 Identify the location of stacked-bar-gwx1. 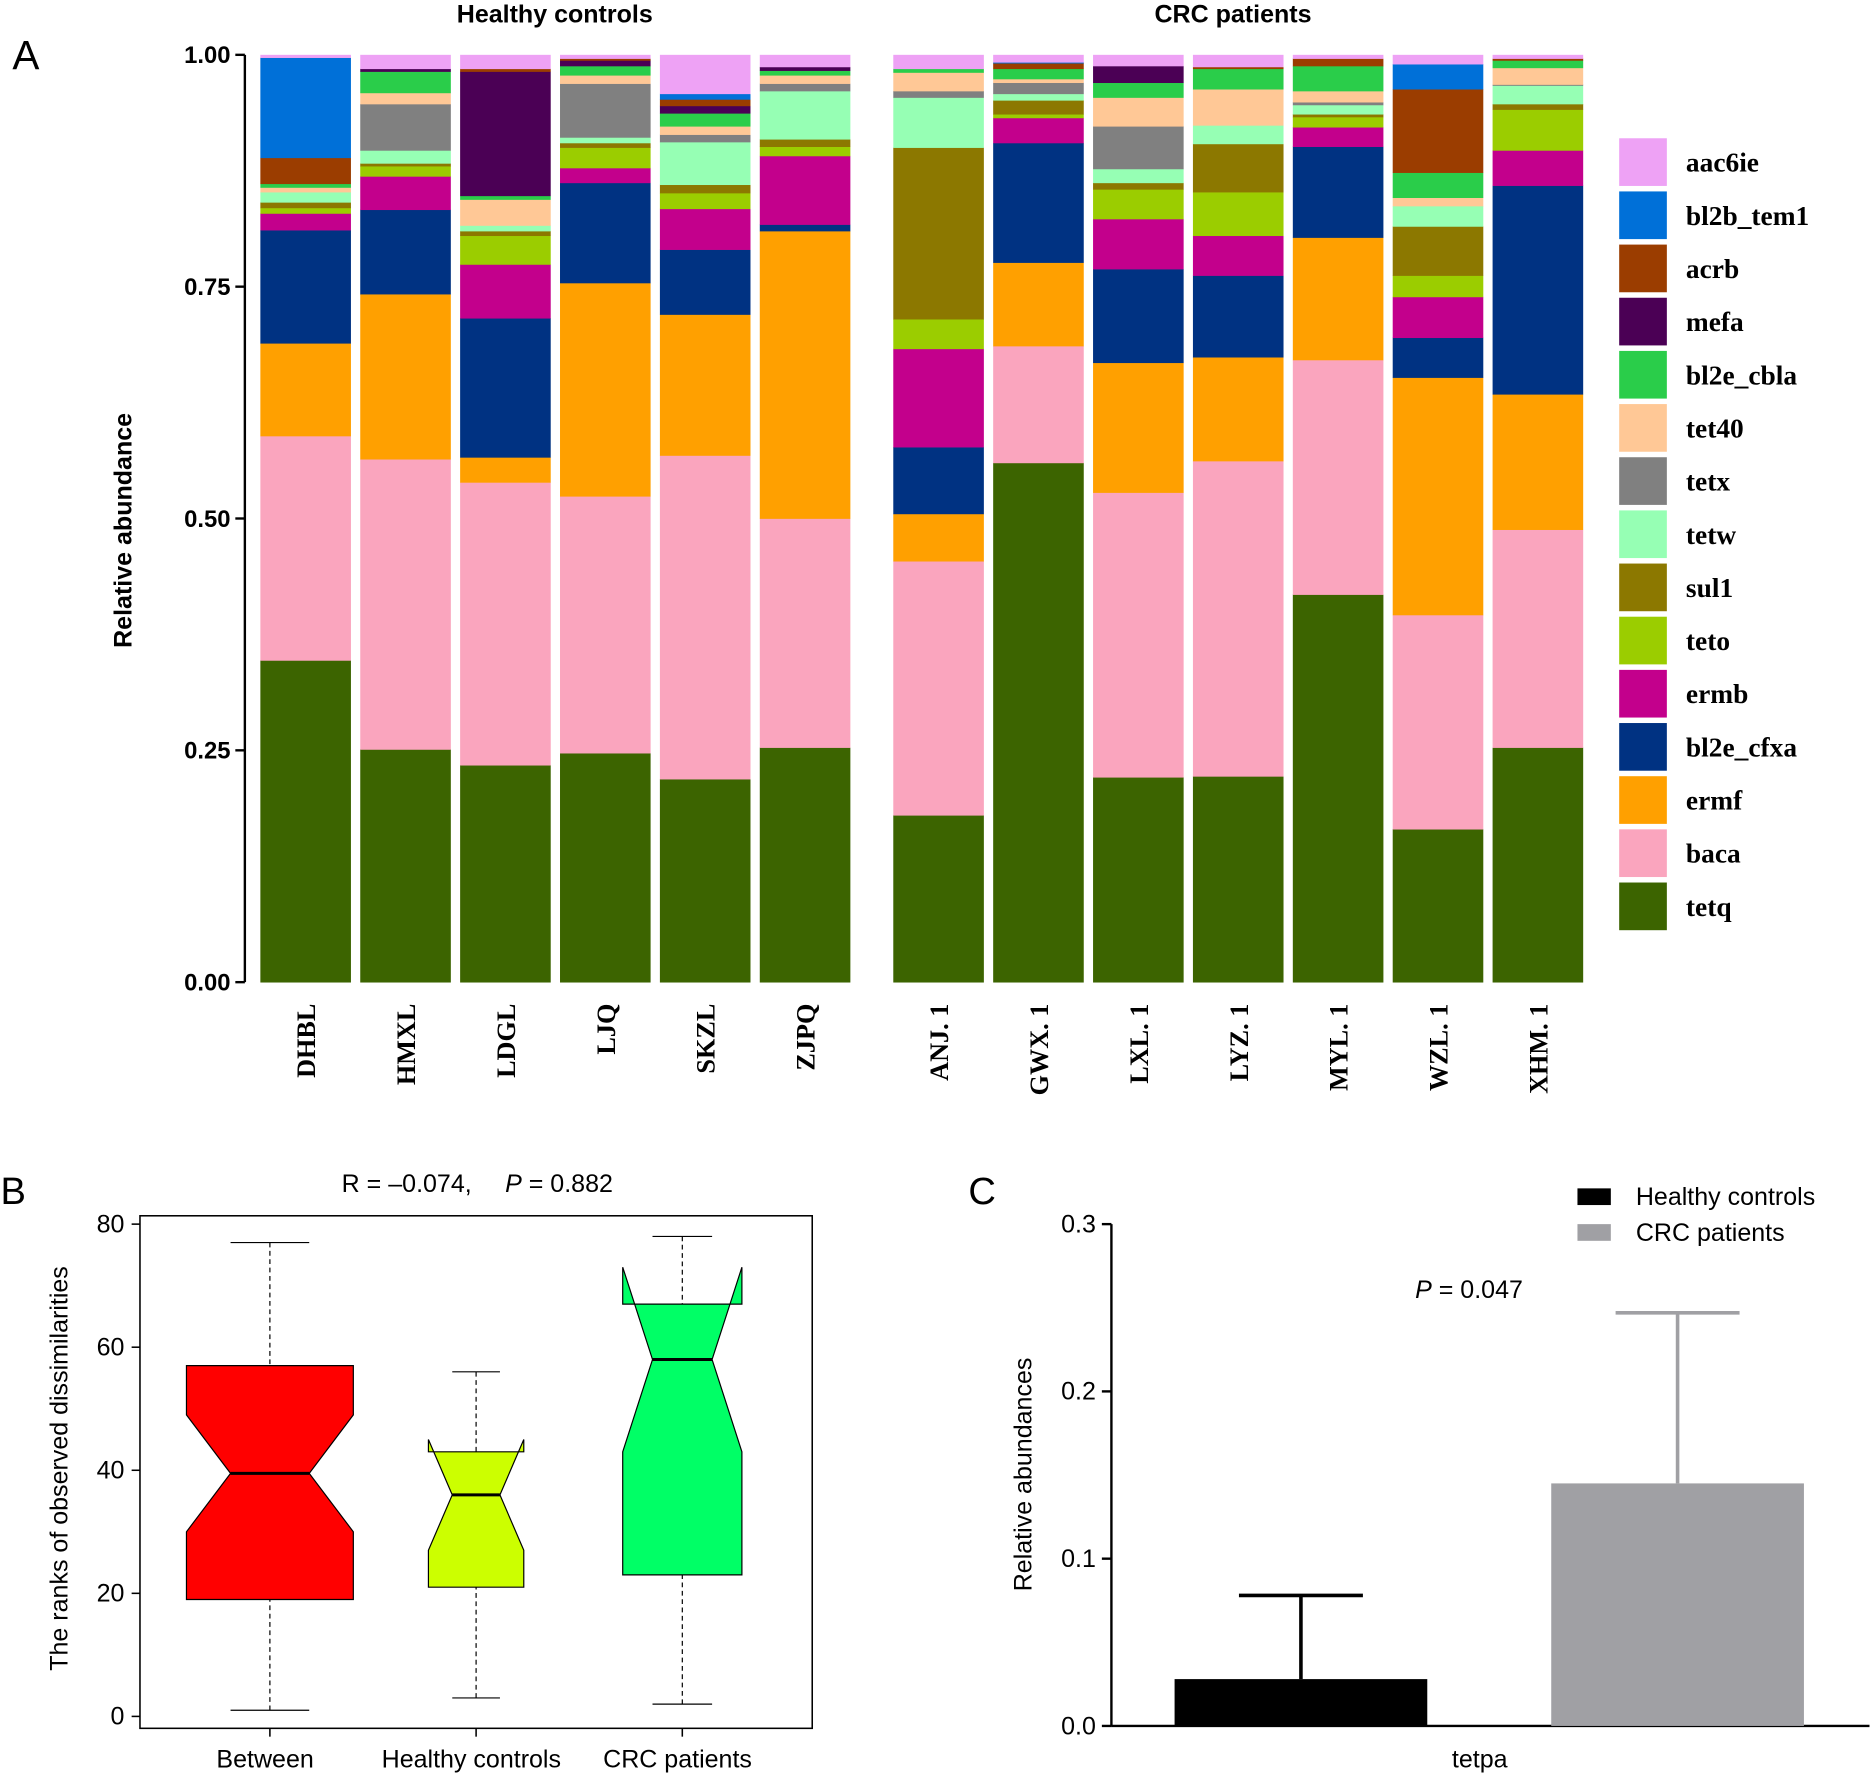
(1038, 518).